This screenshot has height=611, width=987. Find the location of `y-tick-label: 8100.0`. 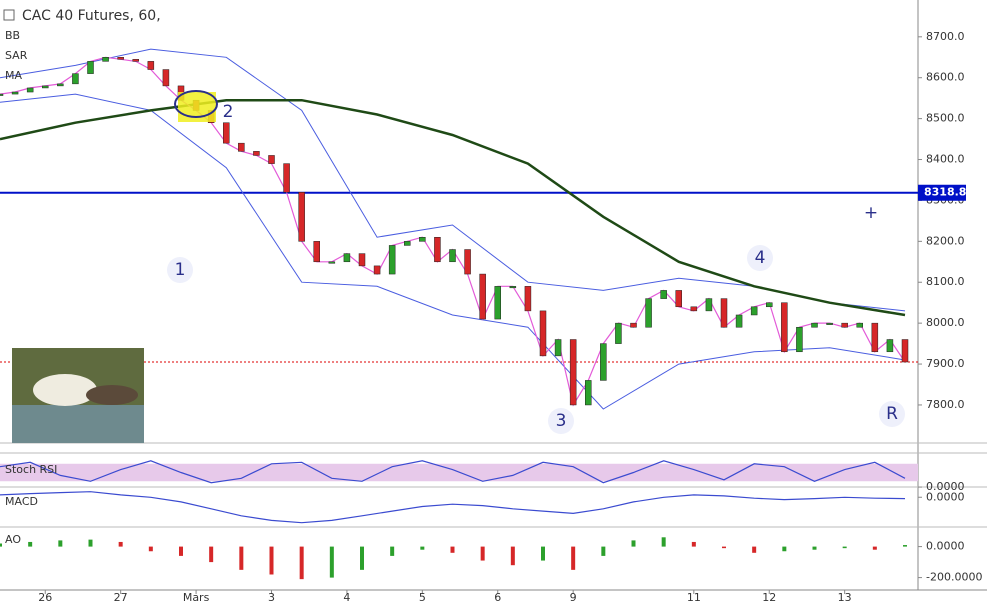

y-tick-label: 8100.0 is located at coordinates (945, 281).